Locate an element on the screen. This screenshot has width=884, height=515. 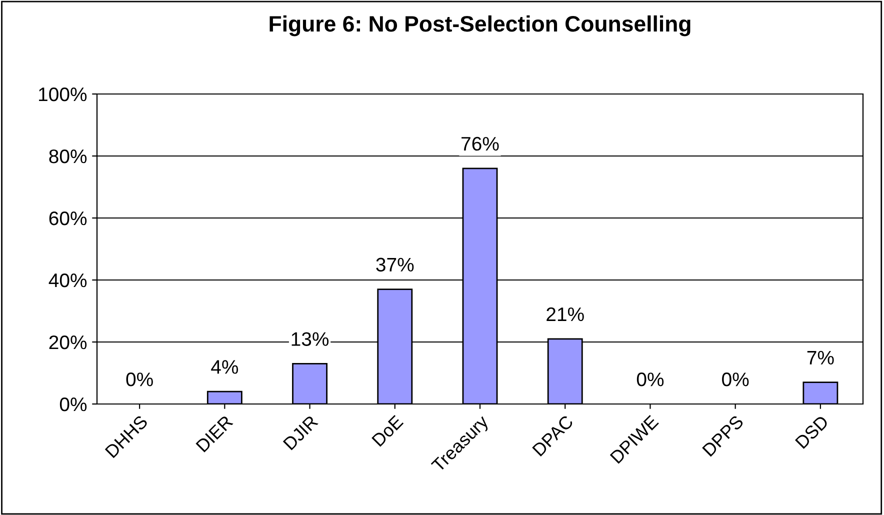
data-label: 13% is located at coordinates (310, 339).